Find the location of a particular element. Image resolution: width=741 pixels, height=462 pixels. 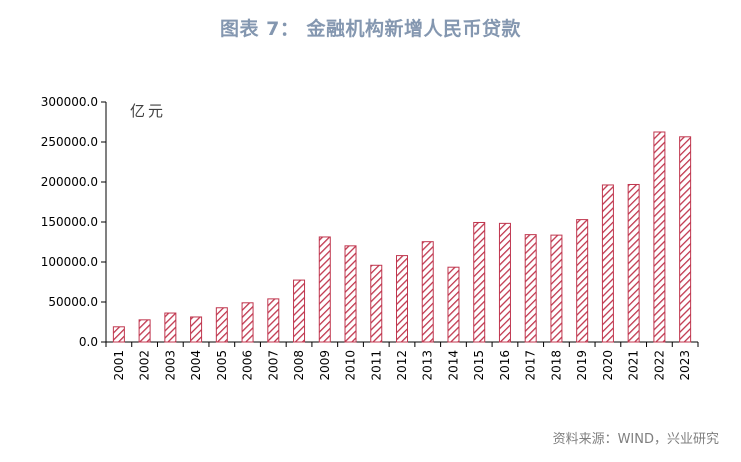

y-tick-label: 150000.0 is located at coordinates (69, 222).